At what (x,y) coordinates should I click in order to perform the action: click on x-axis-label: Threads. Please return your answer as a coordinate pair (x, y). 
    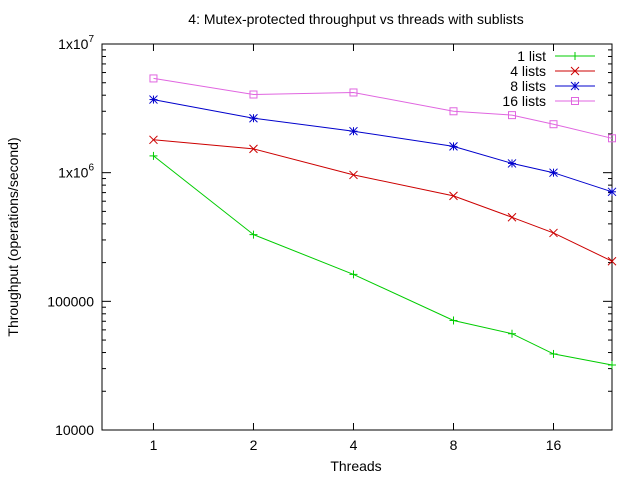
    Looking at the image, I should click on (355, 466).